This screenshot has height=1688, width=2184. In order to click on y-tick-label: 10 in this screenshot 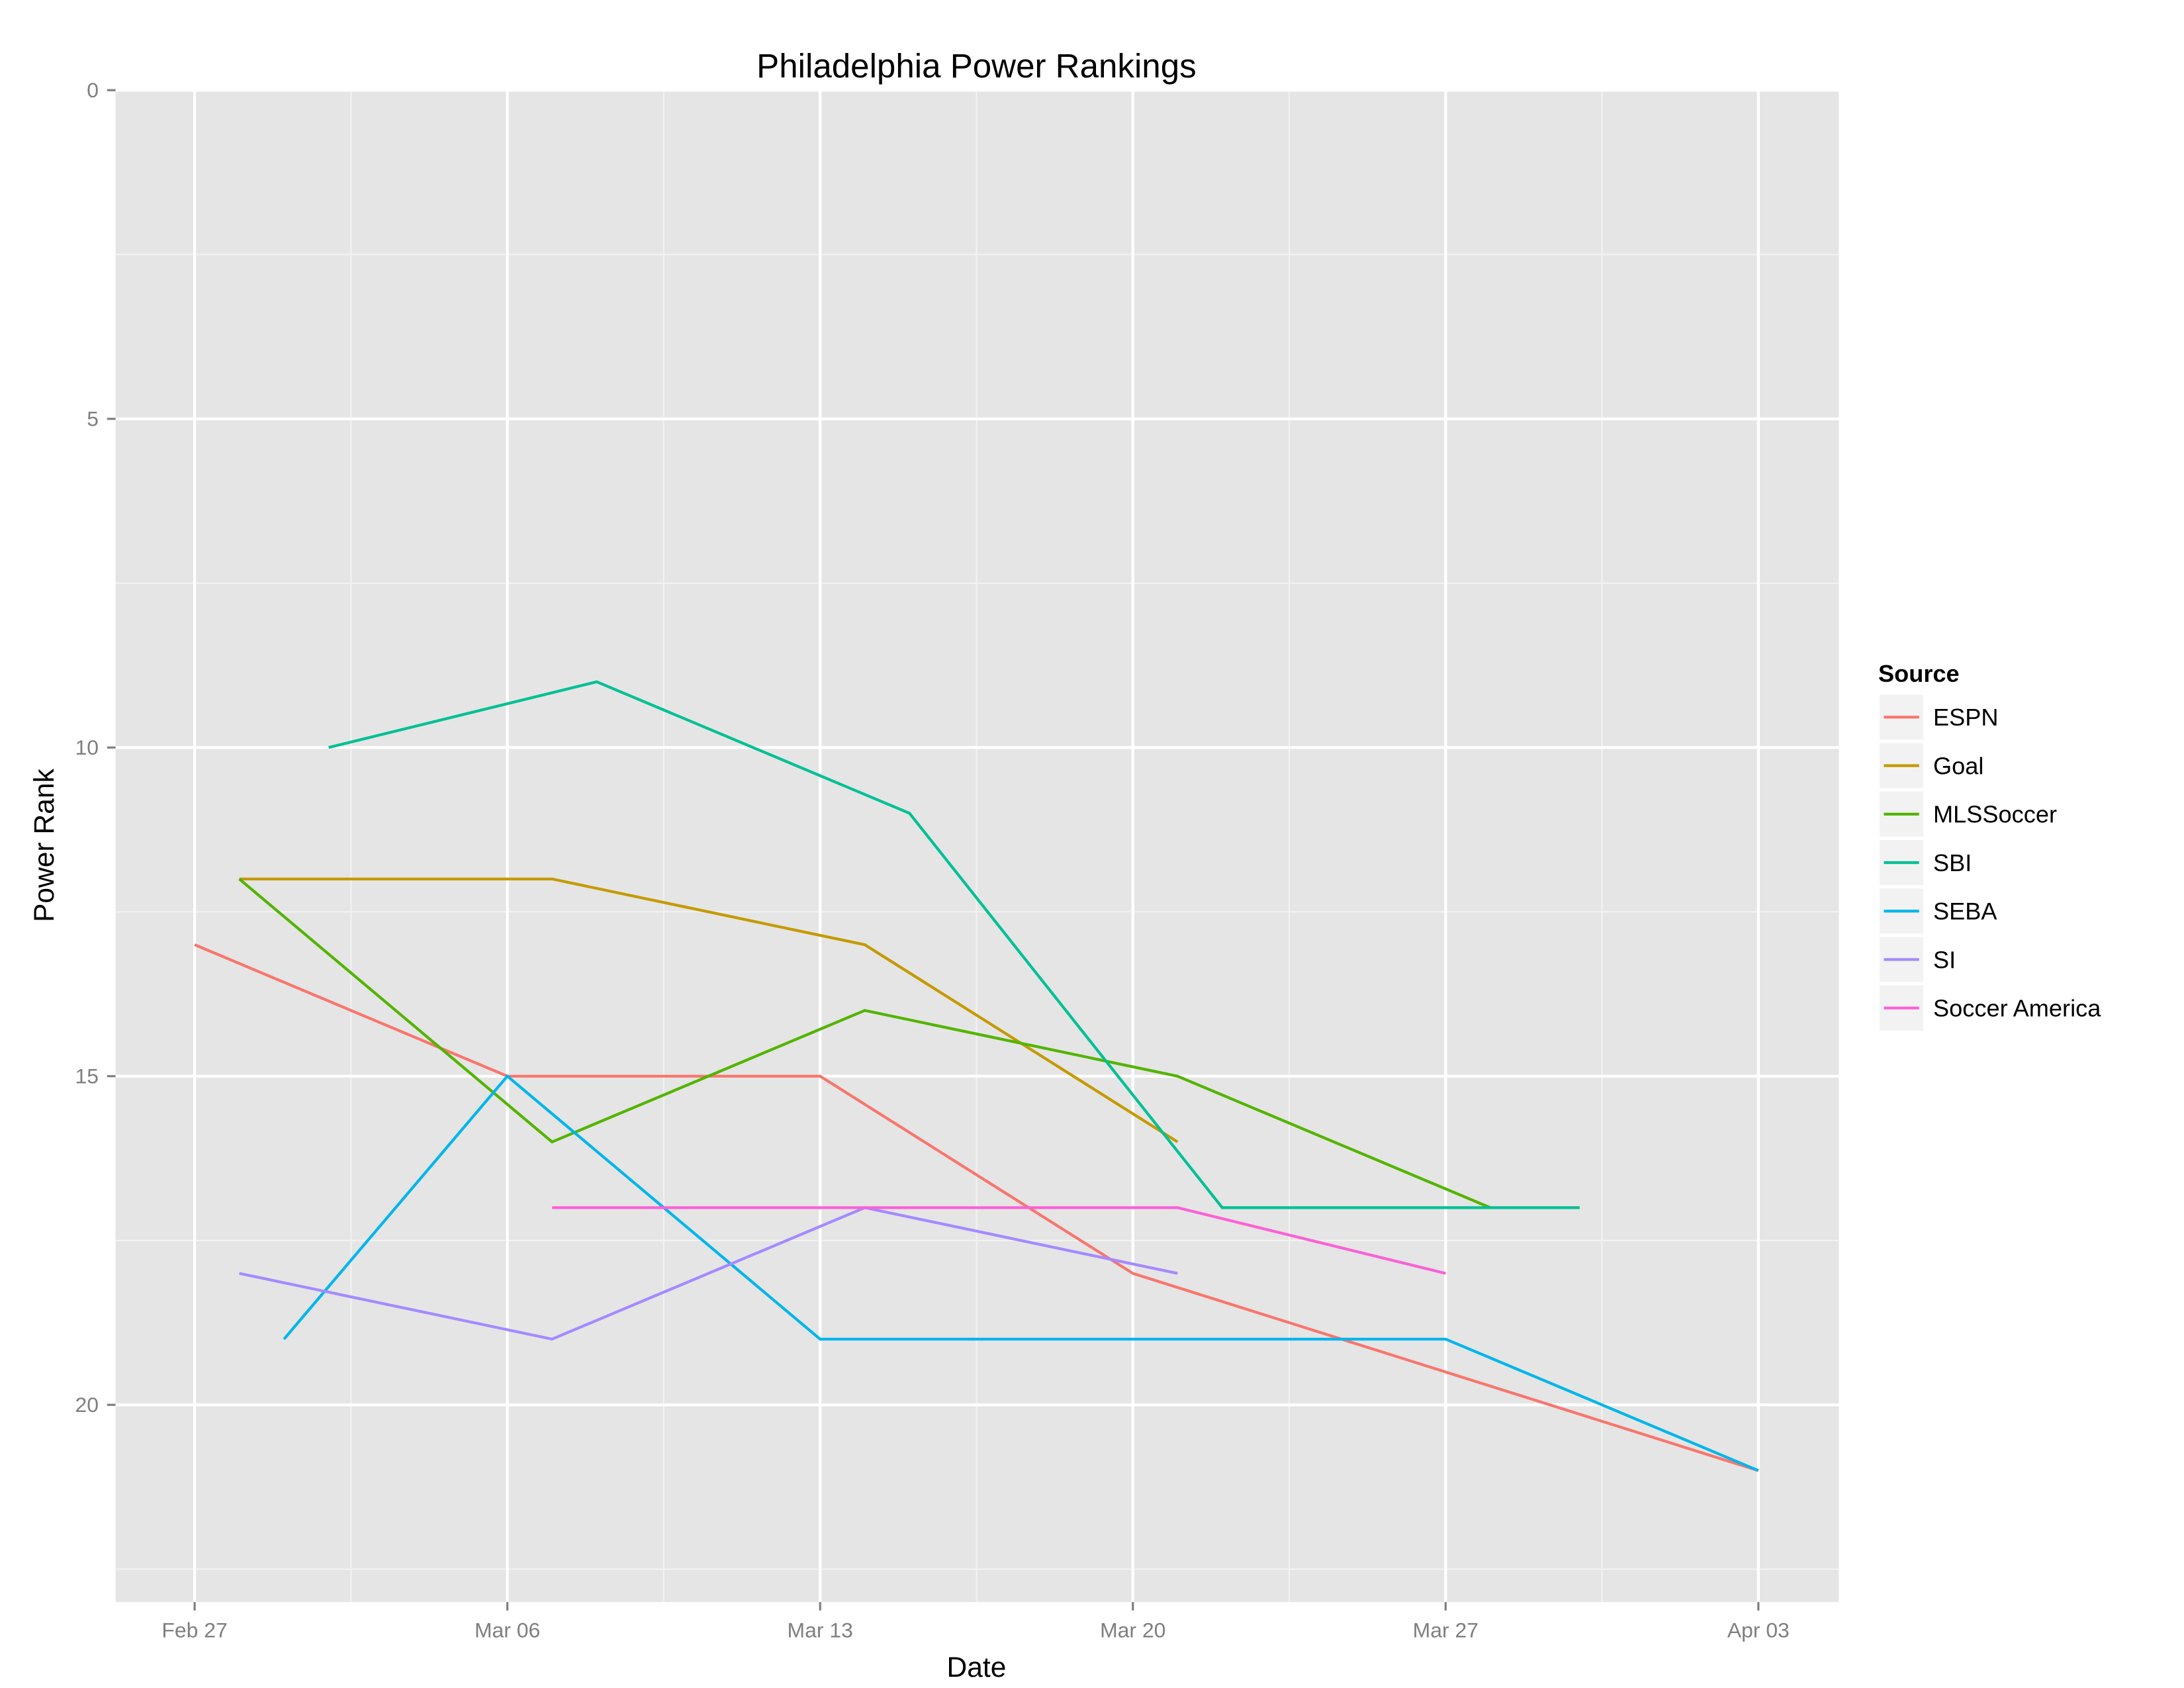, I will do `click(87, 747)`.